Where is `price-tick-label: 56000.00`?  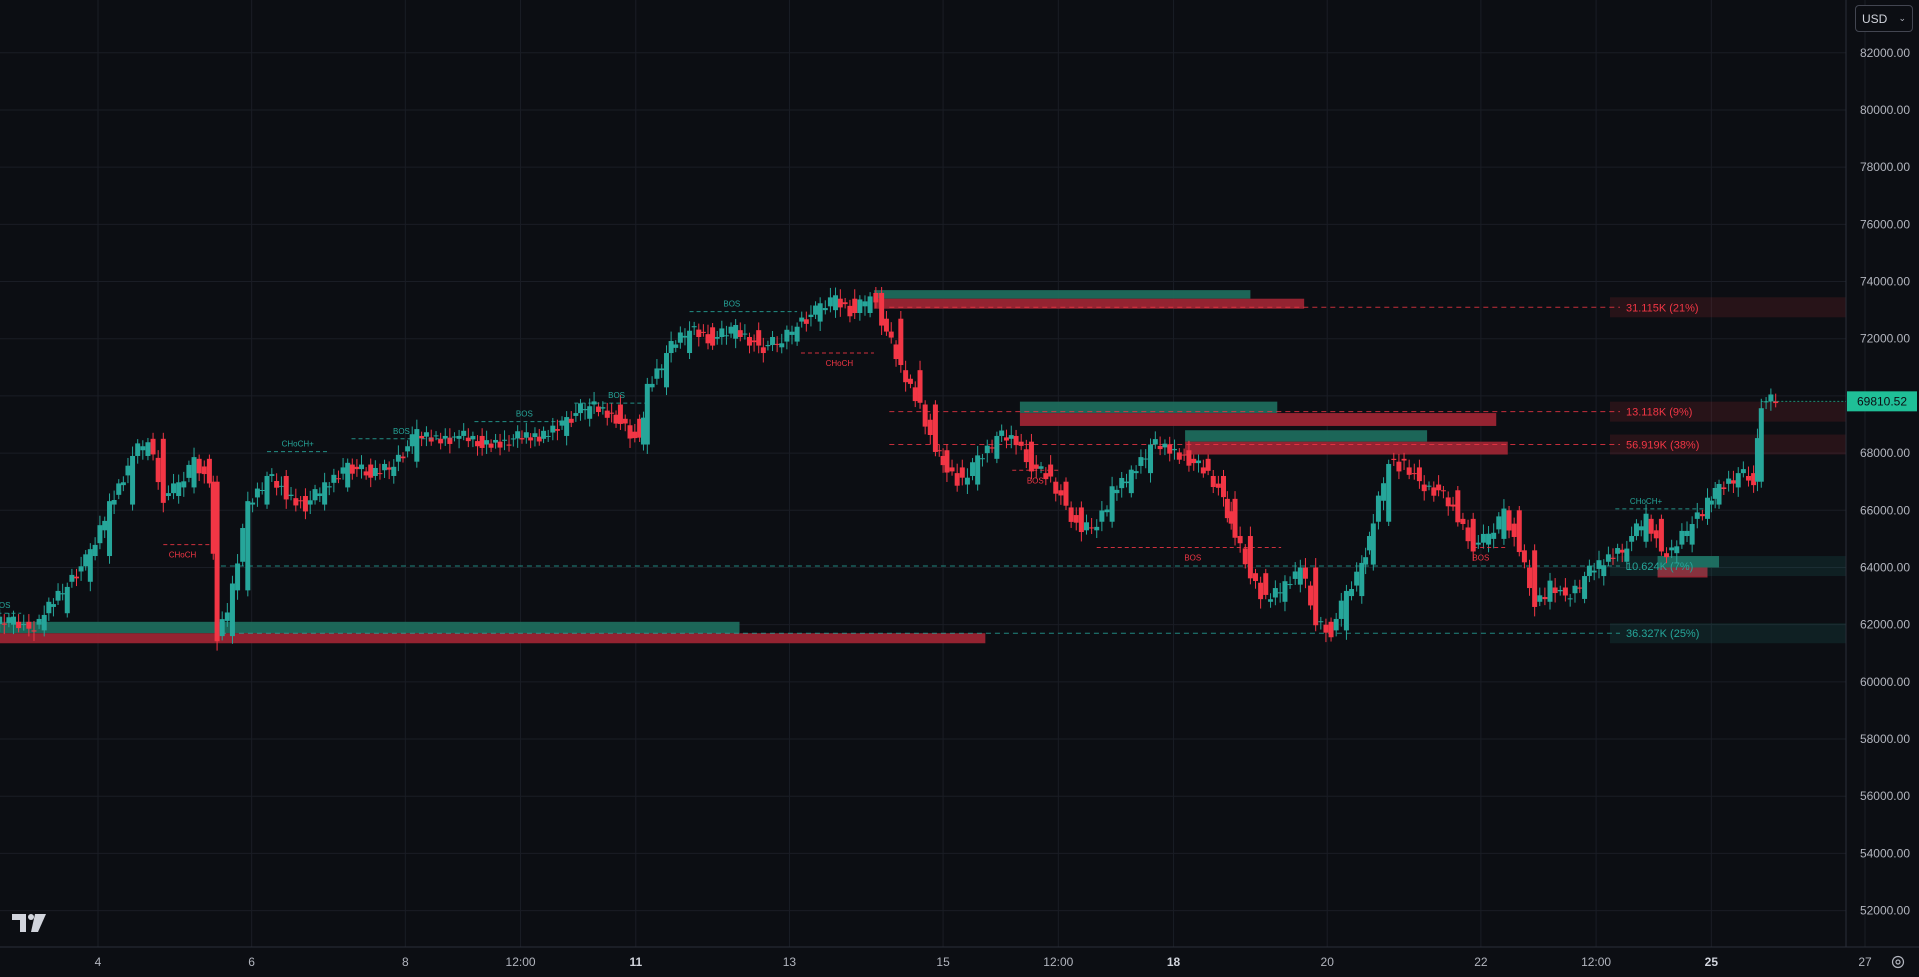
price-tick-label: 56000.00 is located at coordinates (1885, 796).